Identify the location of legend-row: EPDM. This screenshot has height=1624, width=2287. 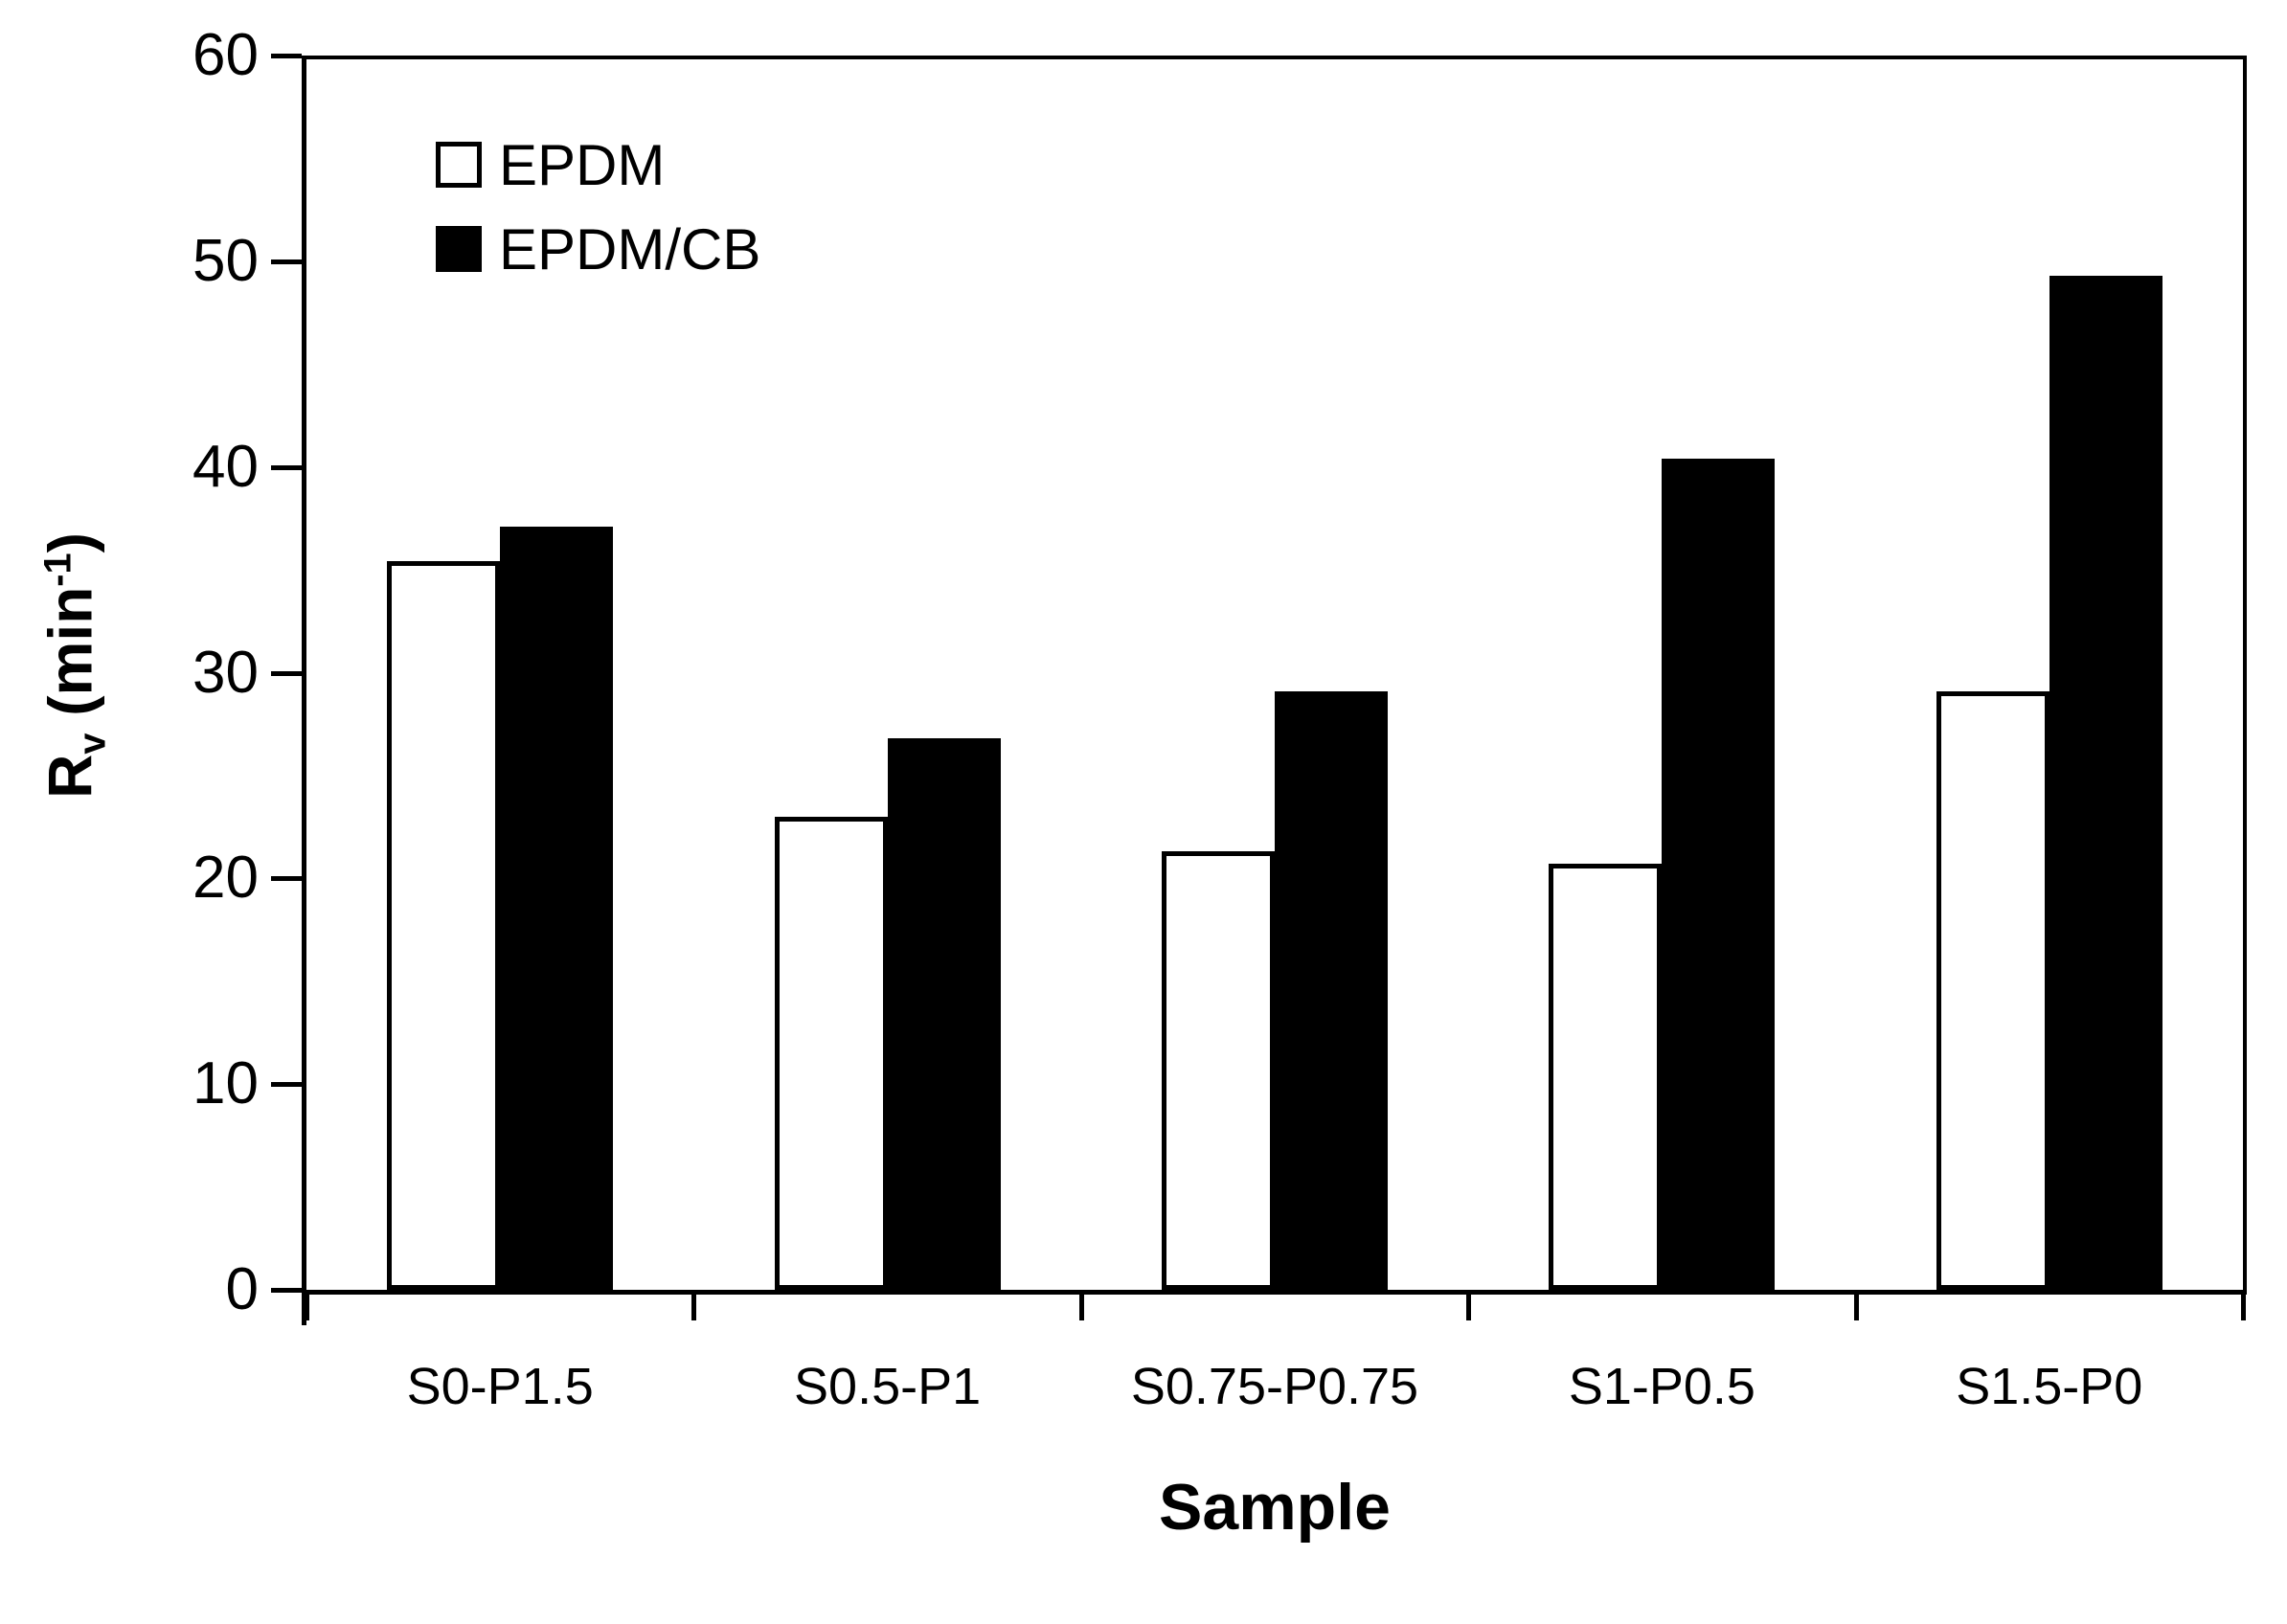
(598, 165).